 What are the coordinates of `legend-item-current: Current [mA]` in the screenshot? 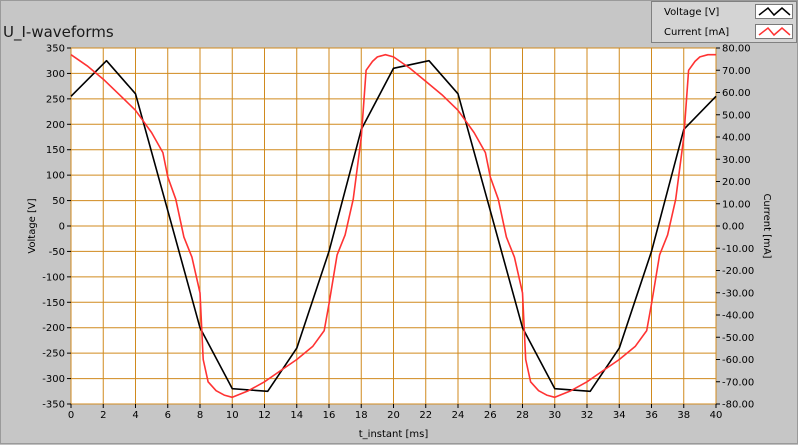 It's located at (724, 32).